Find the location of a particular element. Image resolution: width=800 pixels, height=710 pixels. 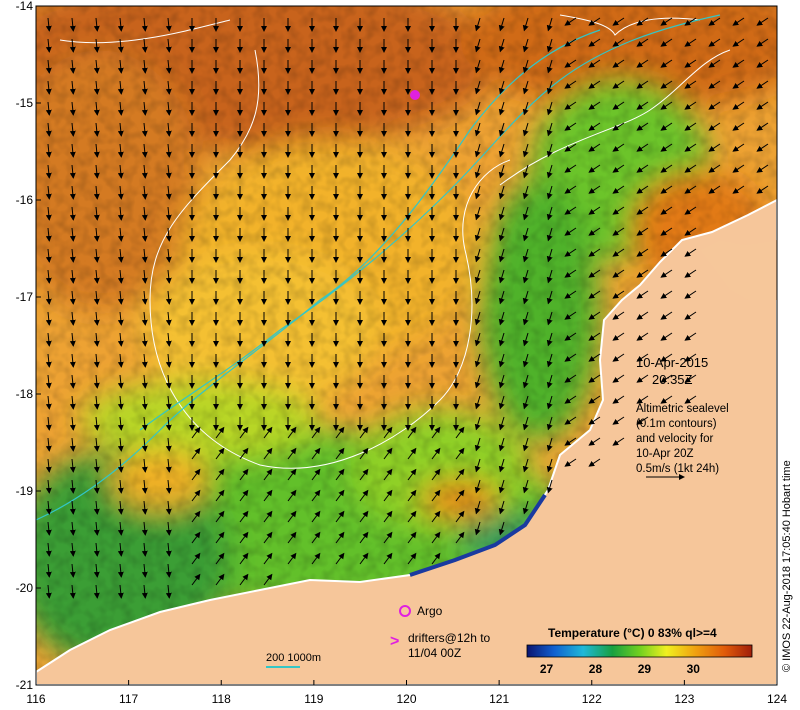

x-tick-label: 118 is located at coordinates (221, 699).